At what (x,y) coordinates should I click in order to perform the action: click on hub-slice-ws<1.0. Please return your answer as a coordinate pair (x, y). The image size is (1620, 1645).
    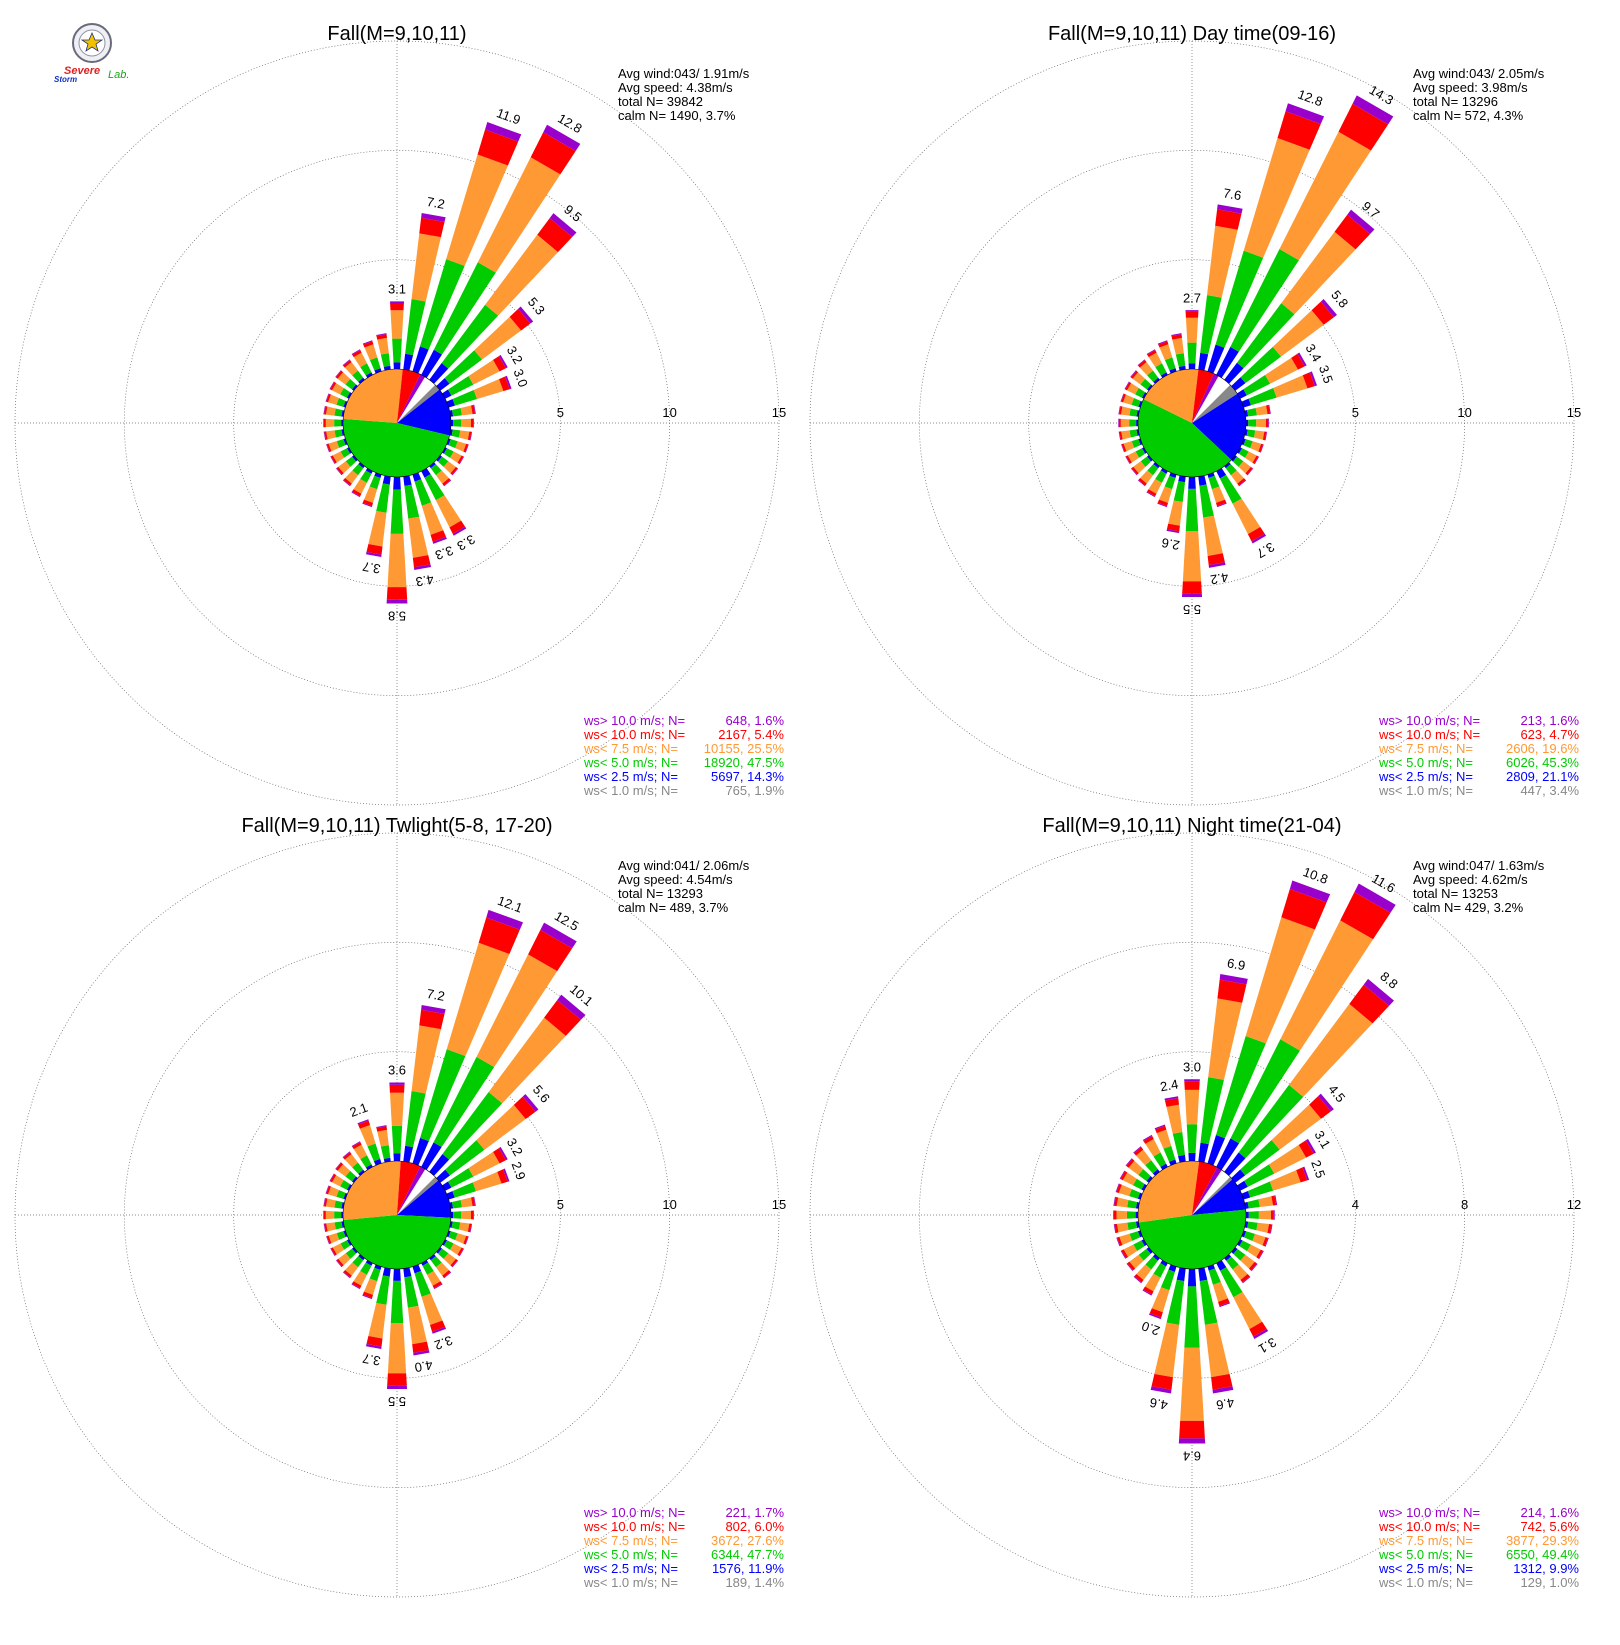
    Looking at the image, I should click on (1215, 403).